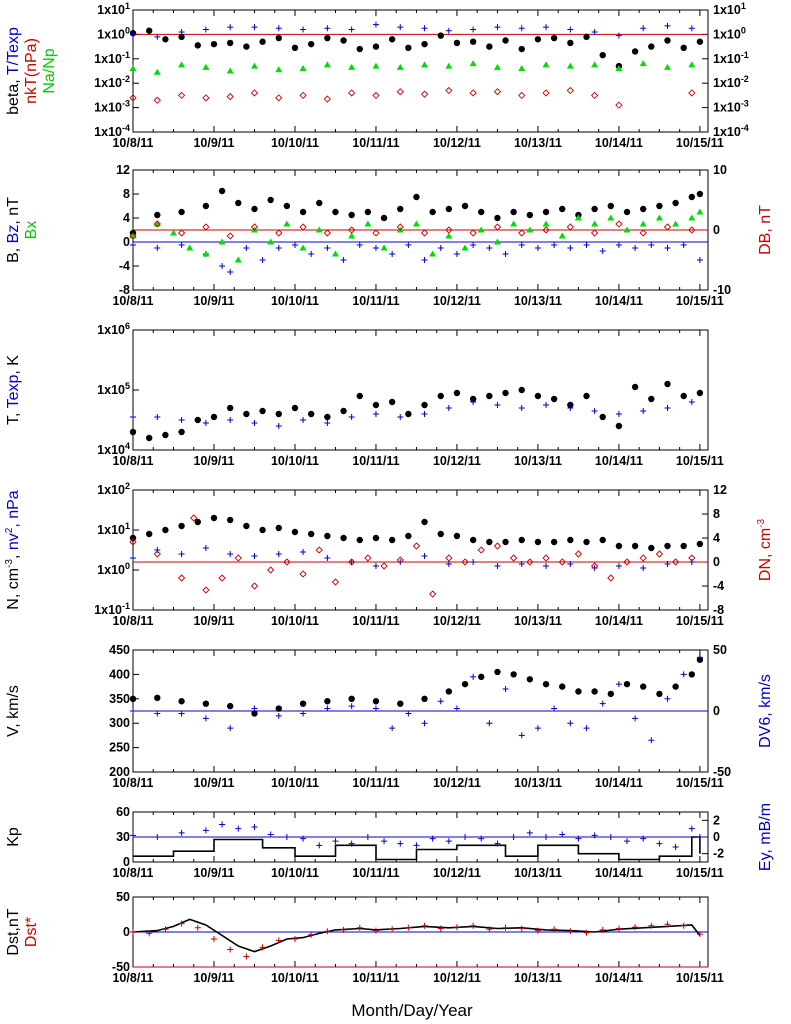 Image resolution: width=791 pixels, height=1024 pixels. I want to click on y-right-tick-label: 1x100, so click(729, 33).